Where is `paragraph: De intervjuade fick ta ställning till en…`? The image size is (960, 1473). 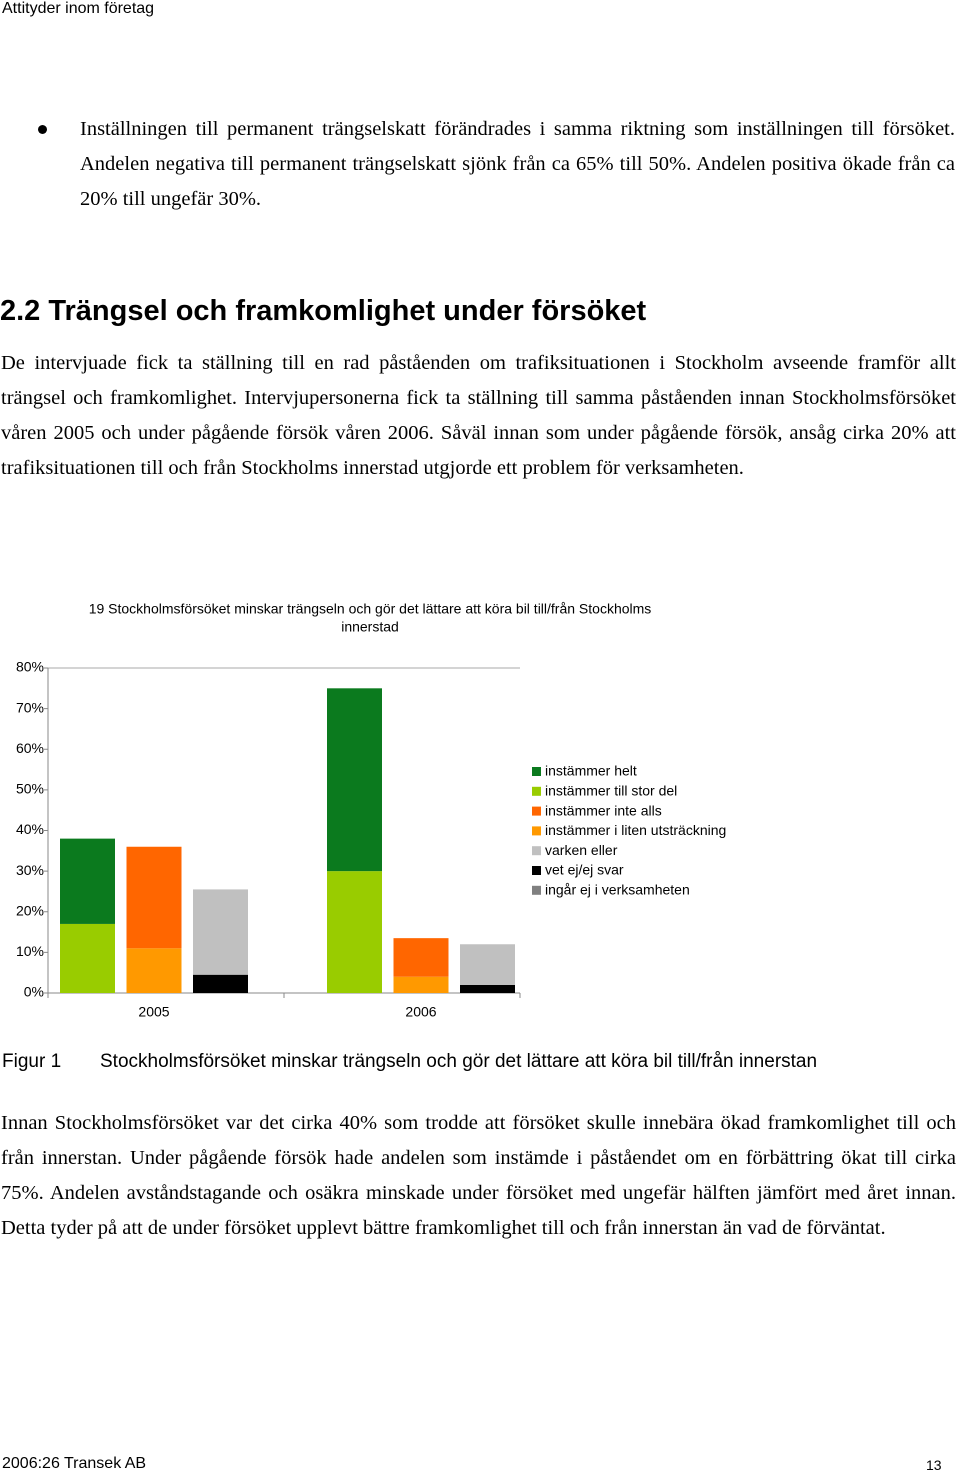
paragraph: De intervjuade fick ta ställning till en… is located at coordinates (478, 415).